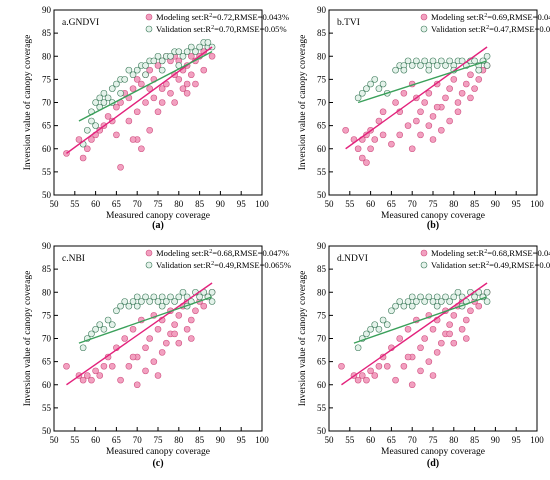 This screenshot has width=550, height=480. What do you see at coordinates (302, 339) in the screenshot?
I see `y-axis-label: Inversion value of canopy coverage` at bounding box center [302, 339].